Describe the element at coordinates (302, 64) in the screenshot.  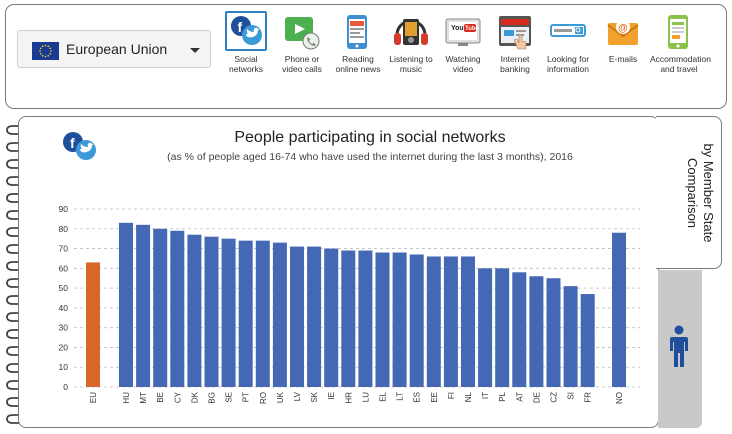
I see `activity-label: Phone or video calls` at that location.